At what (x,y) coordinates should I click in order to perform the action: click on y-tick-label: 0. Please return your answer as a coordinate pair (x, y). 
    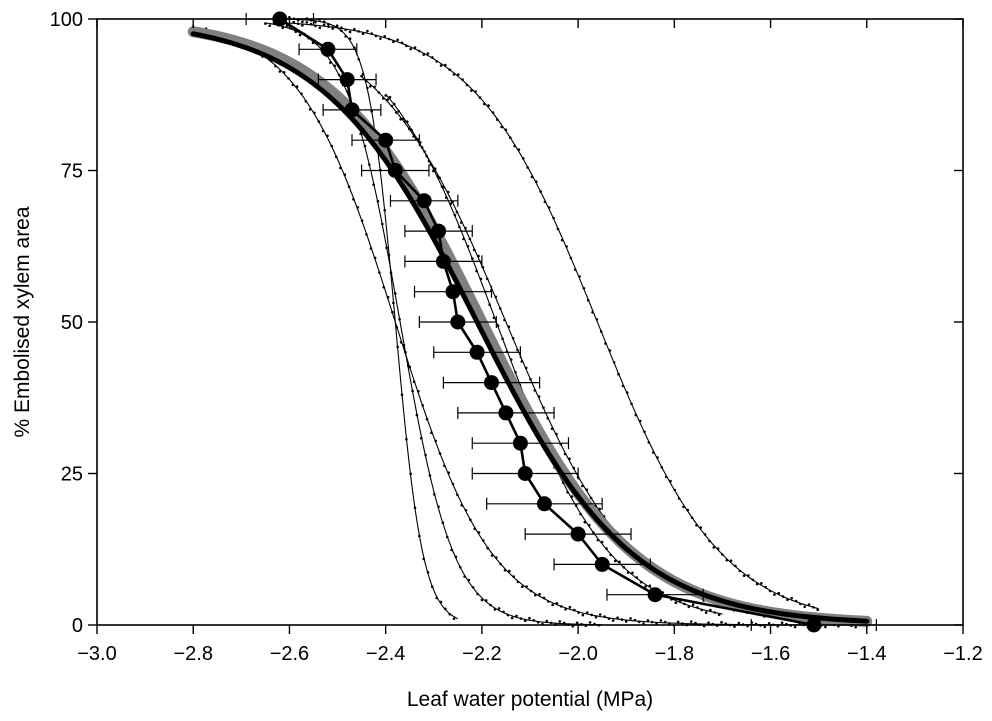
    Looking at the image, I should click on (77, 626).